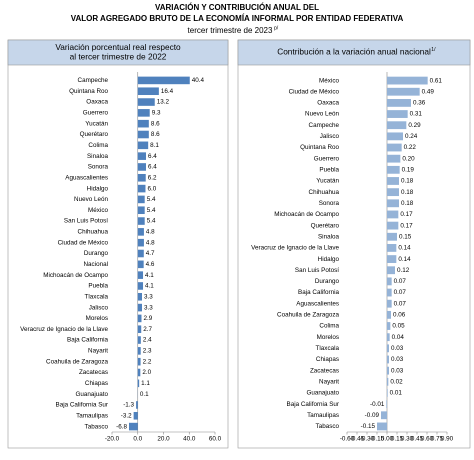 The height and width of the screenshot is (460, 474). I want to click on value-label: 2.3, so click(147, 351).